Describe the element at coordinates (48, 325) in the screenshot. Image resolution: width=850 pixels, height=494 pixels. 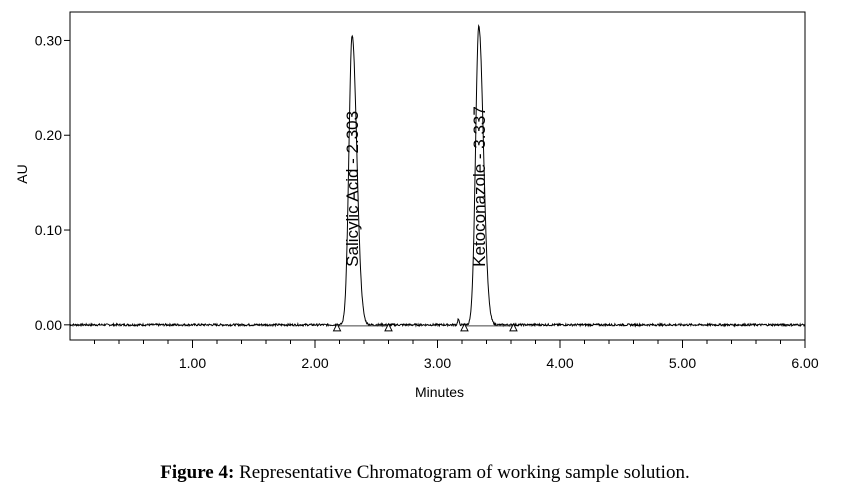
I see `y-tick-label: 0.00` at that location.